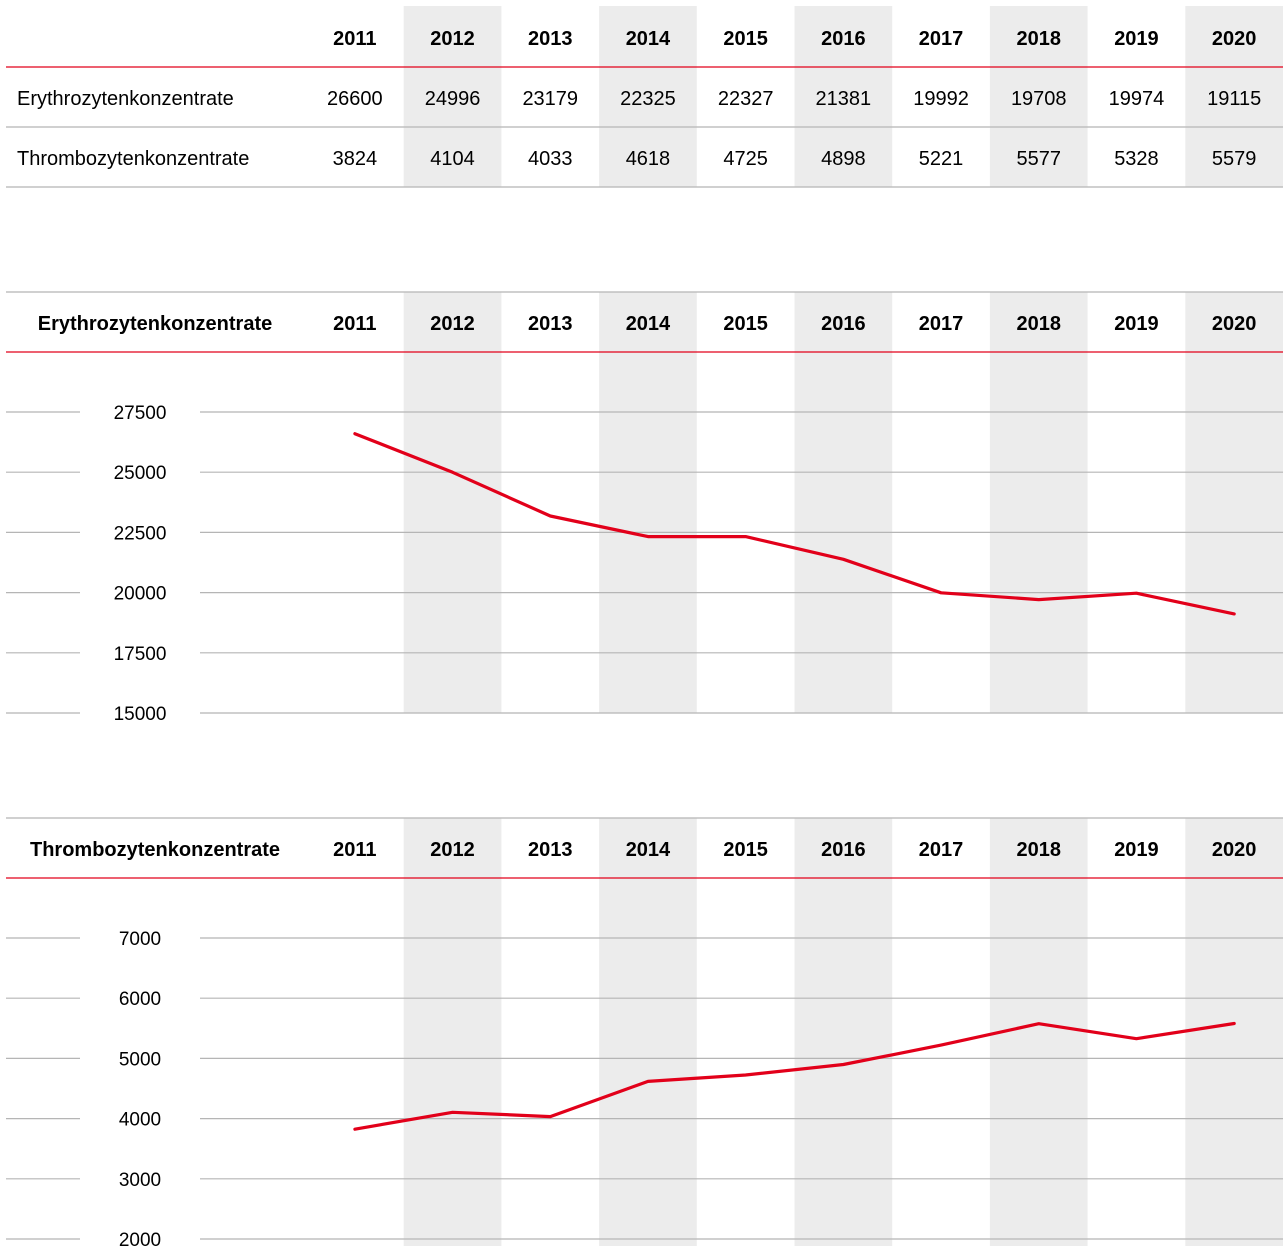 Image resolution: width=1288 pixels, height=1246 pixels. I want to click on table-cell: 4033, so click(550, 159).